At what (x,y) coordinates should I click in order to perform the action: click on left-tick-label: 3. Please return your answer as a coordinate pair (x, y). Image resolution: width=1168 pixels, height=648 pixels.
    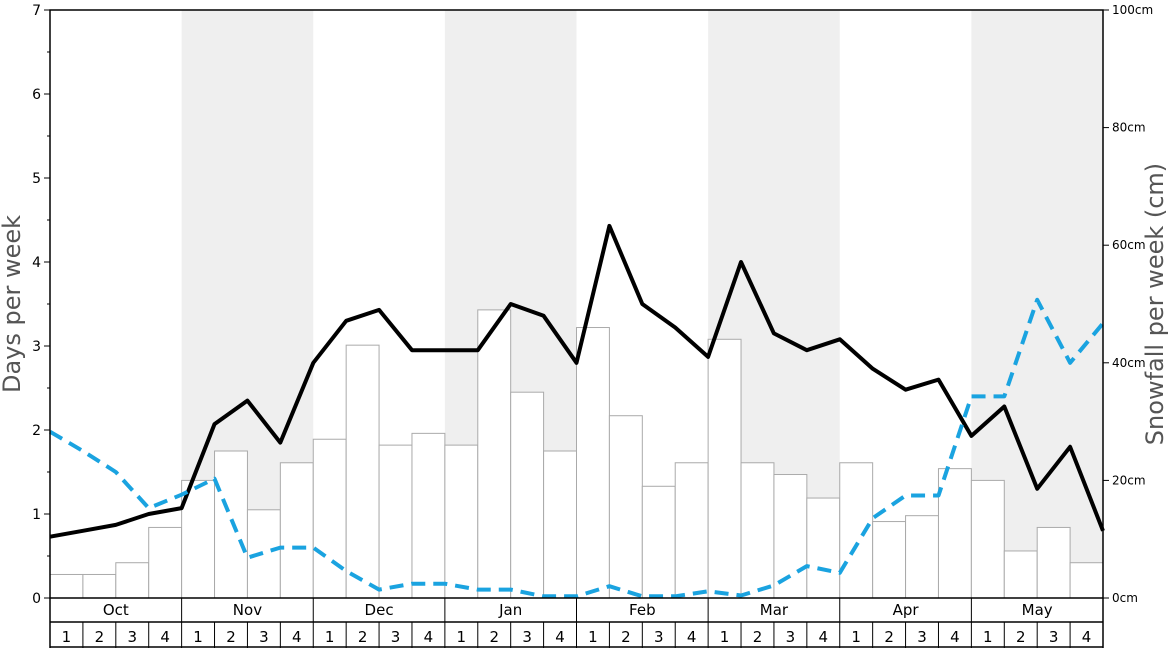
    Looking at the image, I should click on (36, 347).